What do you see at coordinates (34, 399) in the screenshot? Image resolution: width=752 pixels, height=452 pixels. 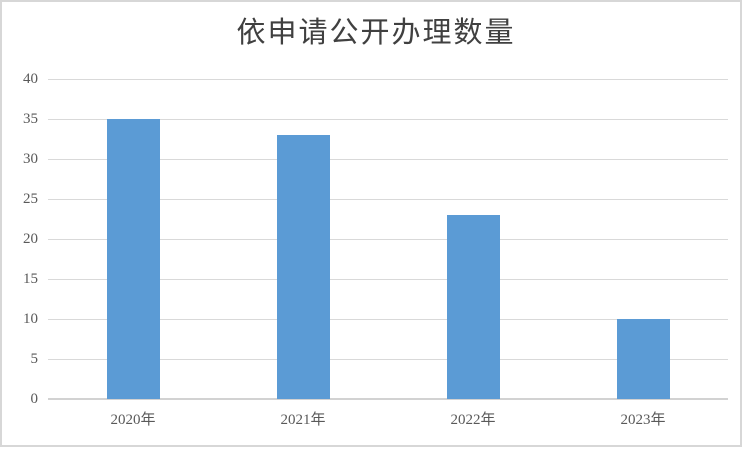 I see `y-tick-label: 0` at bounding box center [34, 399].